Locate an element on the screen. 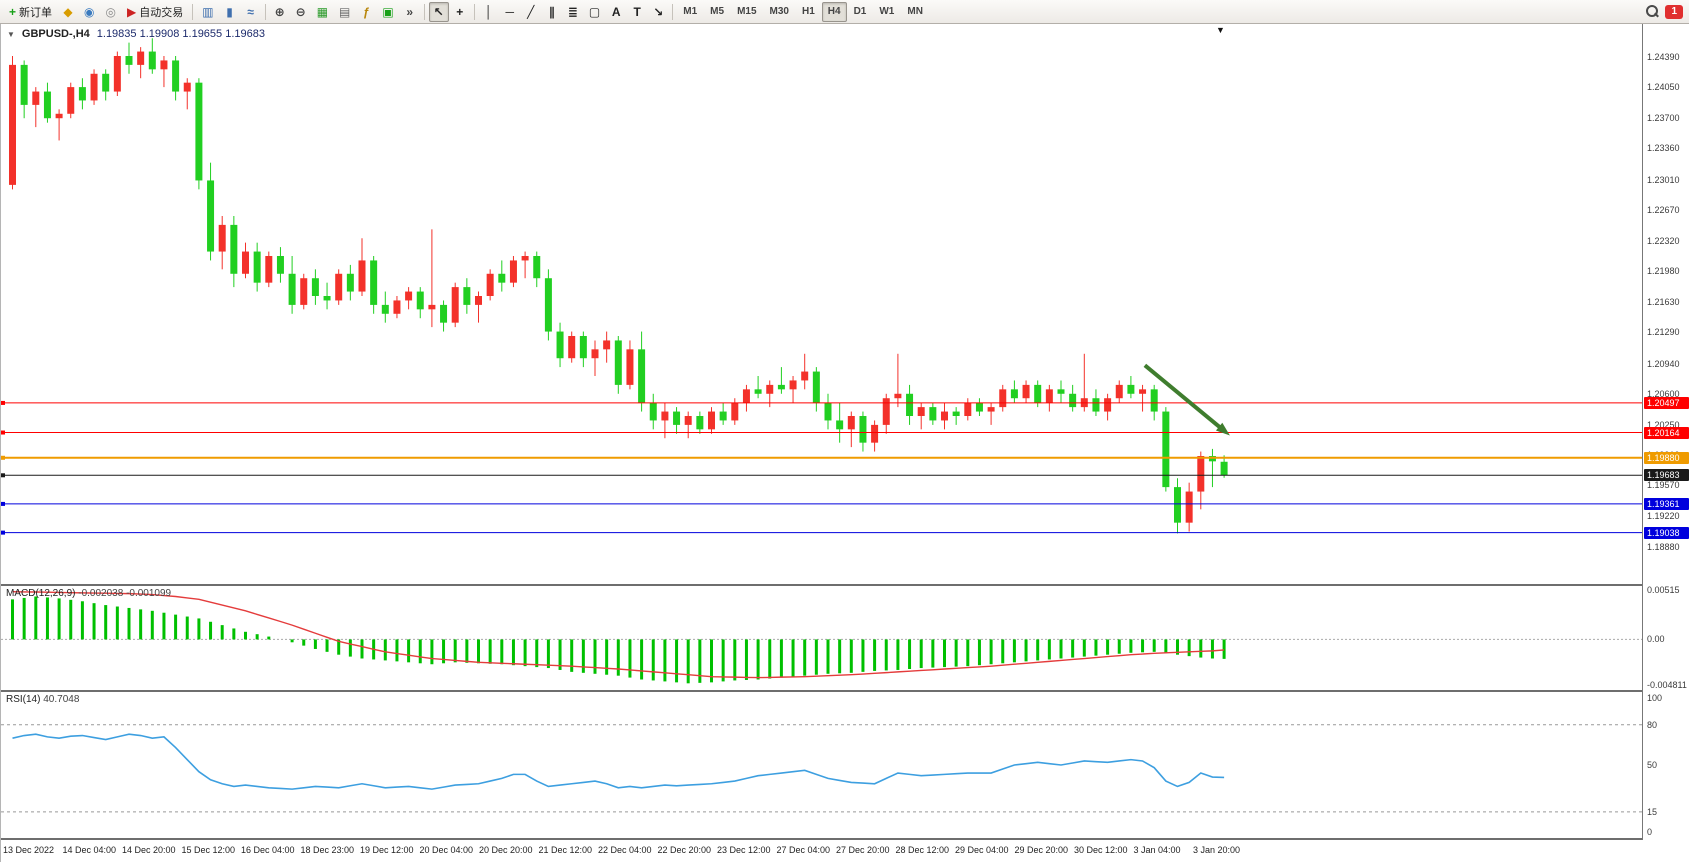 This screenshot has height=862, width=1689. profiles-button: ◉ is located at coordinates (89, 12).